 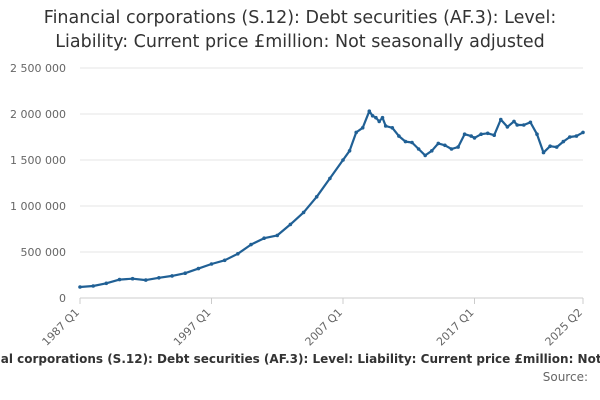 What do you see at coordinates (455, 327) in the screenshot?
I see `x-tick-label: 2017 Q1` at bounding box center [455, 327].